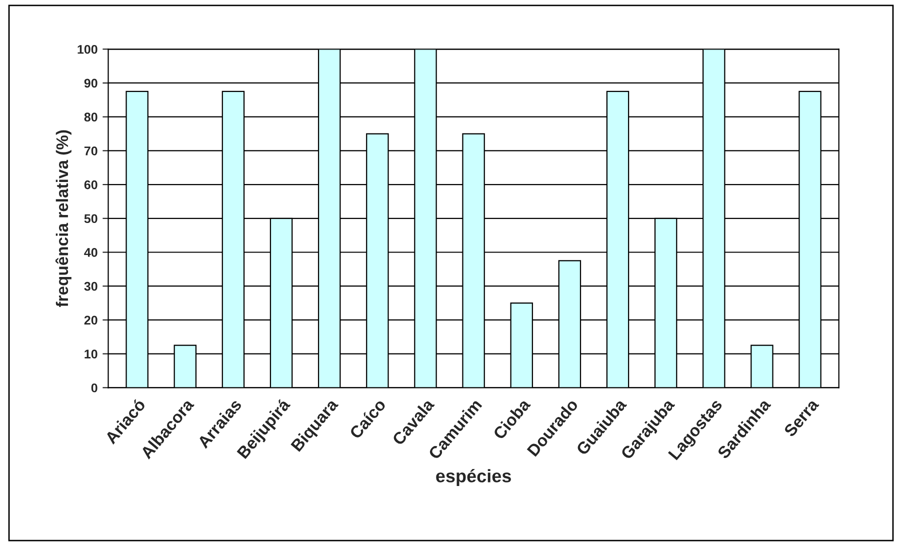 This screenshot has width=902, height=546. I want to click on y-tick-label: 50, so click(91, 219).